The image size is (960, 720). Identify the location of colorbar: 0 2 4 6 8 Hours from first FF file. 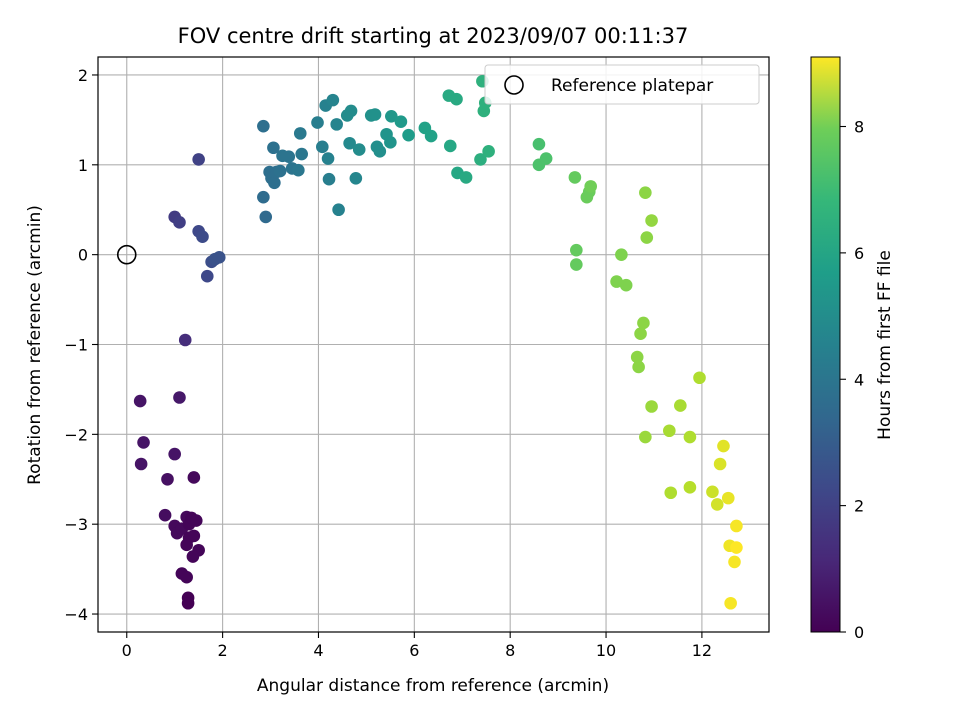
(852, 349).